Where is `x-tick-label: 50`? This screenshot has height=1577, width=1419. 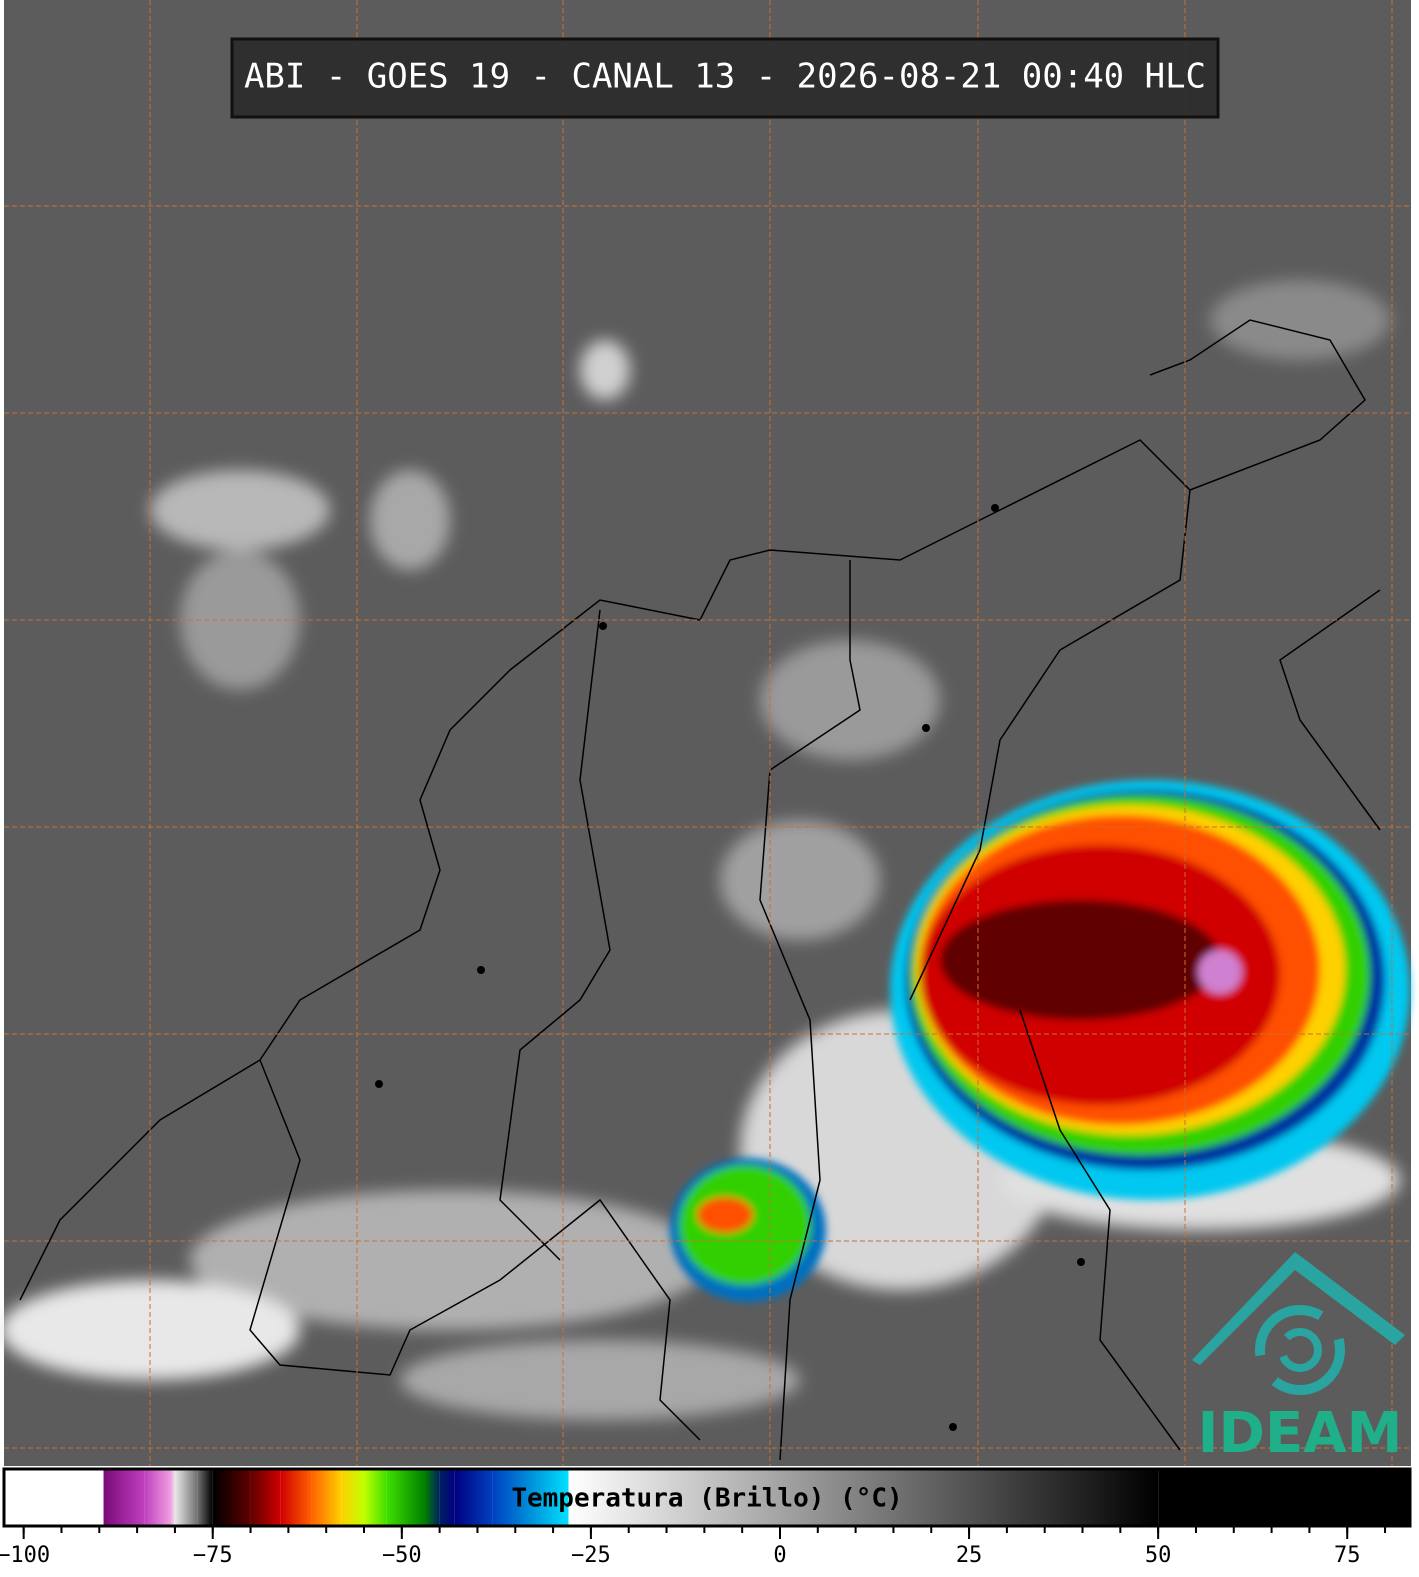
x-tick-label: 50 is located at coordinates (1158, 1555).